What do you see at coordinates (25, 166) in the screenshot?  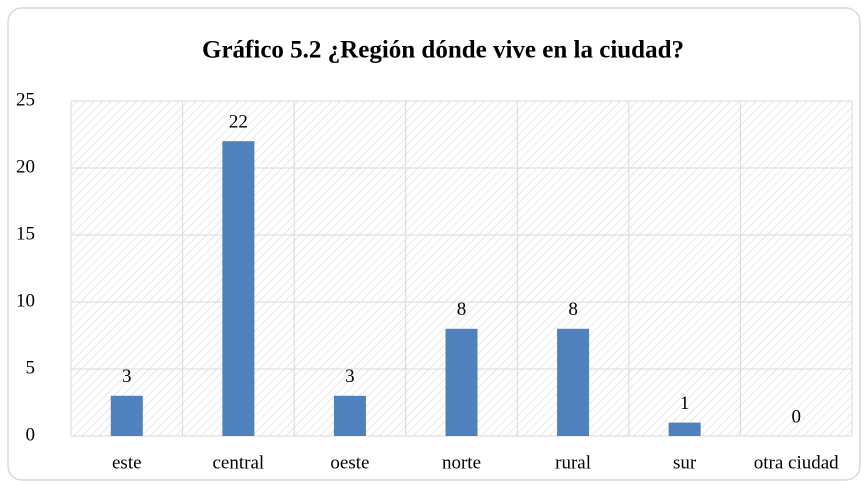 I see `y-tick-label: 20` at bounding box center [25, 166].